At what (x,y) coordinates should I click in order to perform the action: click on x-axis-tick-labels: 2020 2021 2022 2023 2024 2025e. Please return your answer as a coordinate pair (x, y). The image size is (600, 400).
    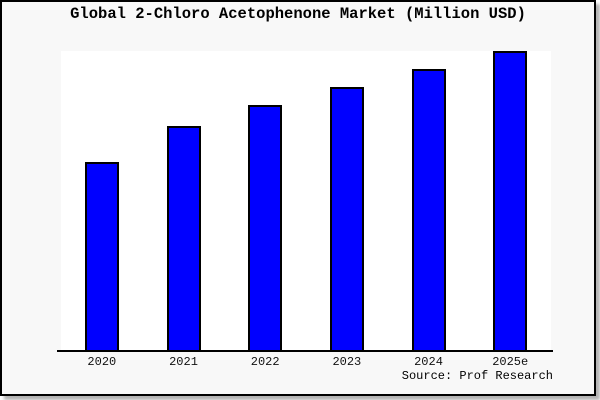
    Looking at the image, I should click on (306, 362).